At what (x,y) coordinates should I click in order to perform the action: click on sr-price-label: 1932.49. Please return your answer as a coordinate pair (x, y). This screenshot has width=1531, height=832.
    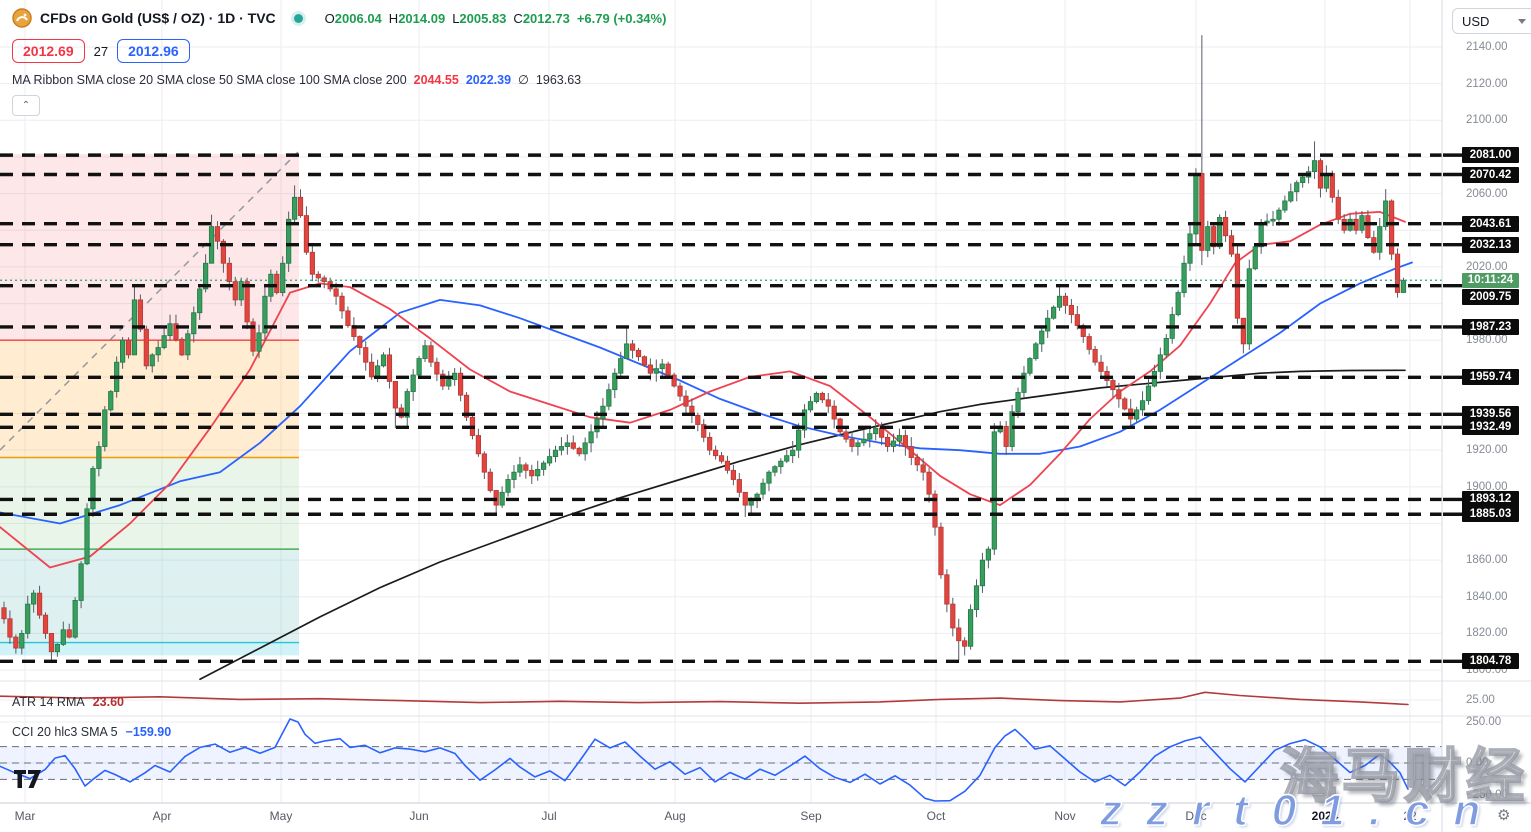
    Looking at the image, I should click on (1490, 427).